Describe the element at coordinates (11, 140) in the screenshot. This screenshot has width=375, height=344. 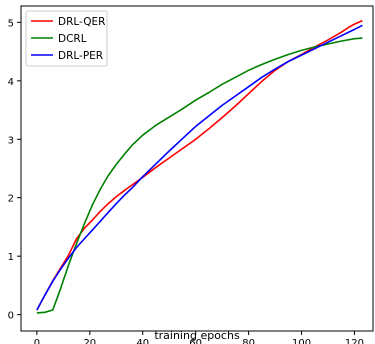
I see `y-tick-label: 3` at that location.